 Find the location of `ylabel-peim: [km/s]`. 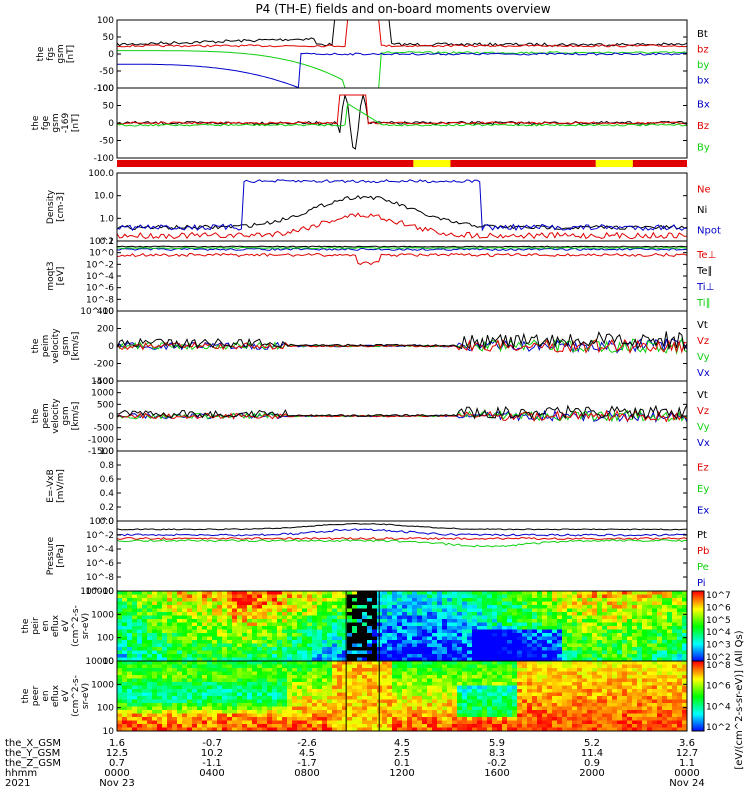

ylabel-peim: [km/s] is located at coordinates (76, 346).